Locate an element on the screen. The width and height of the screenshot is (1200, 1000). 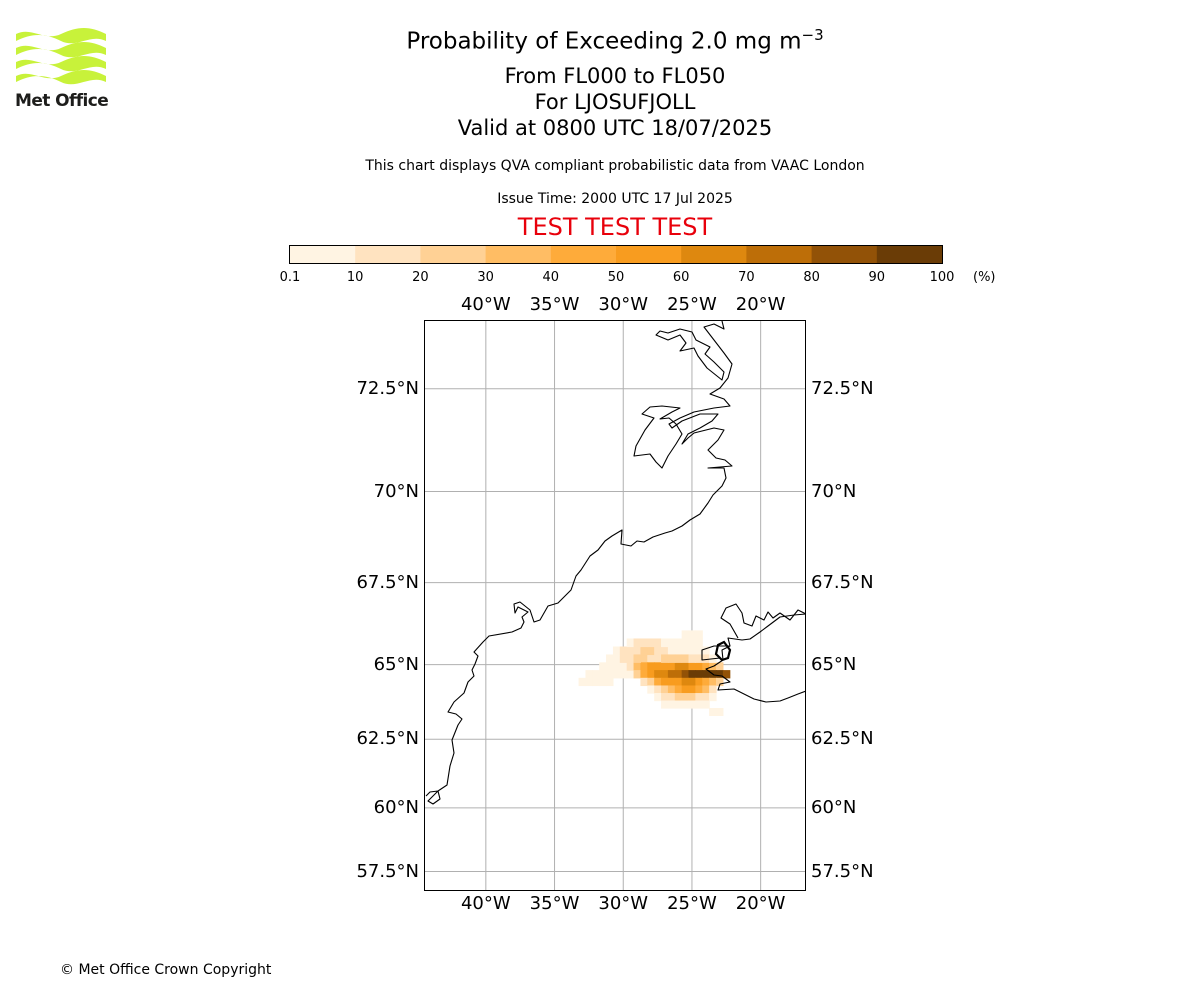
lat-label-right-0: 57.5°N is located at coordinates (842, 871).